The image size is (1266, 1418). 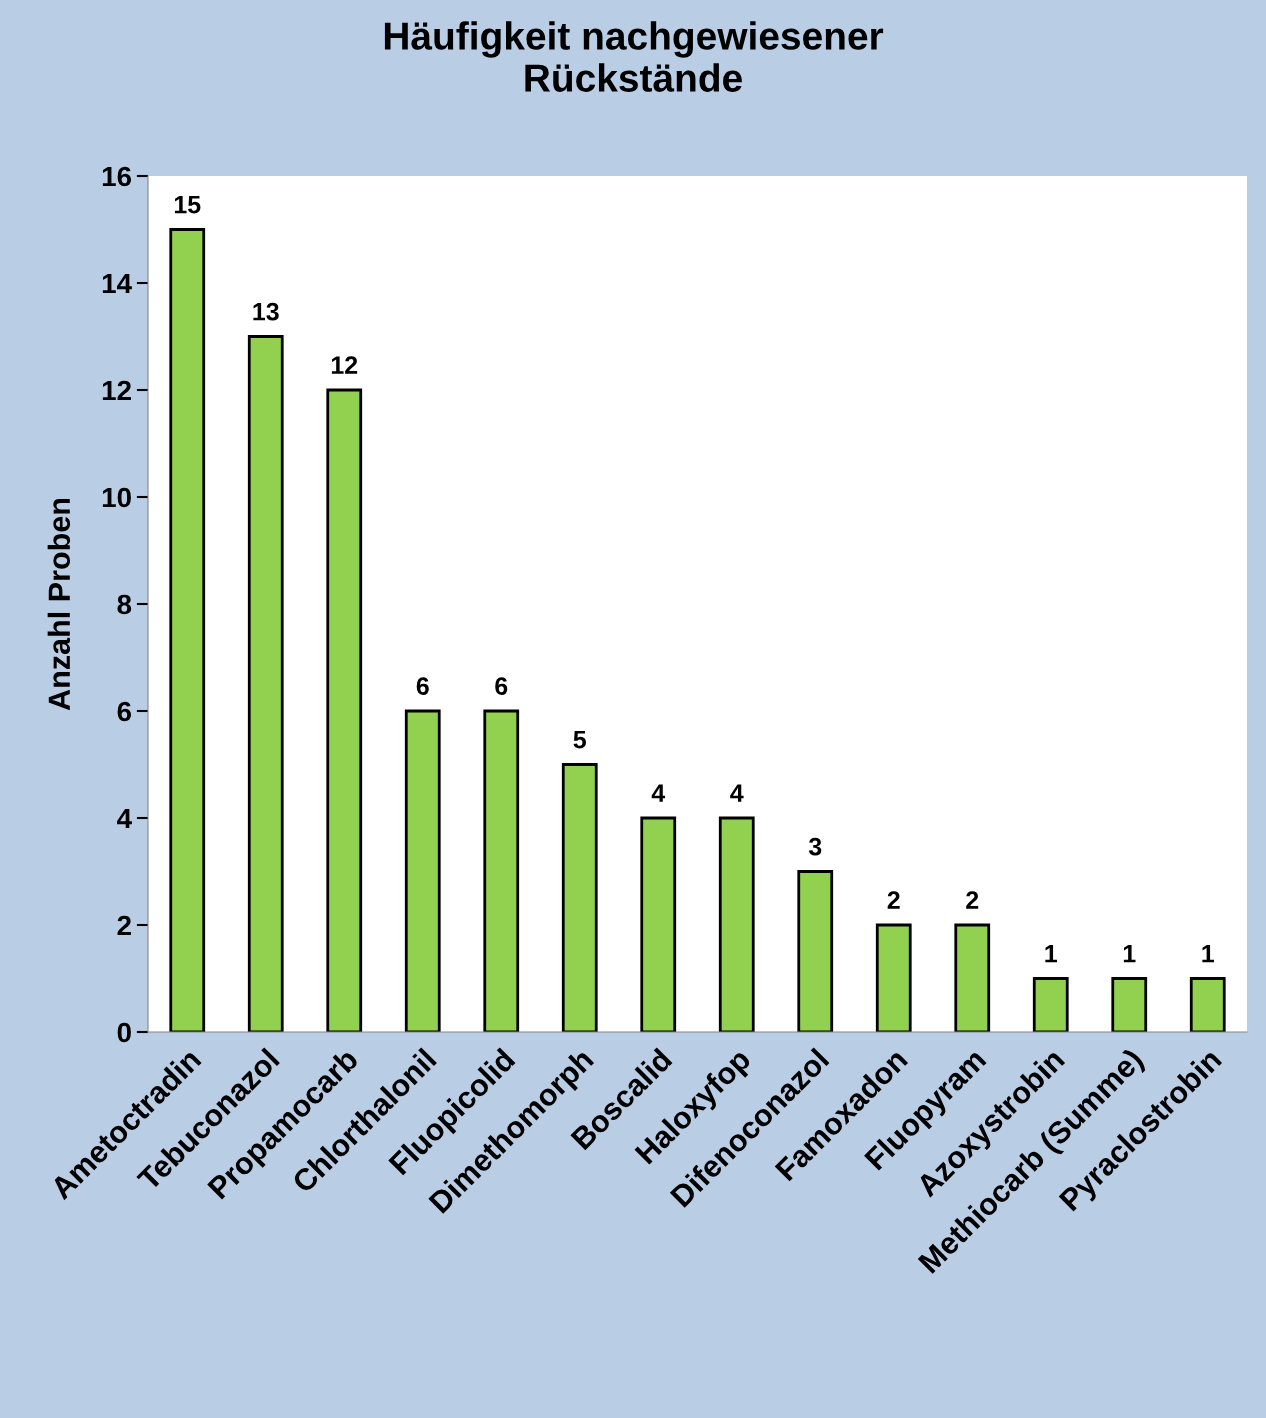 What do you see at coordinates (187, 205) in the screenshot?
I see `data-label: 15` at bounding box center [187, 205].